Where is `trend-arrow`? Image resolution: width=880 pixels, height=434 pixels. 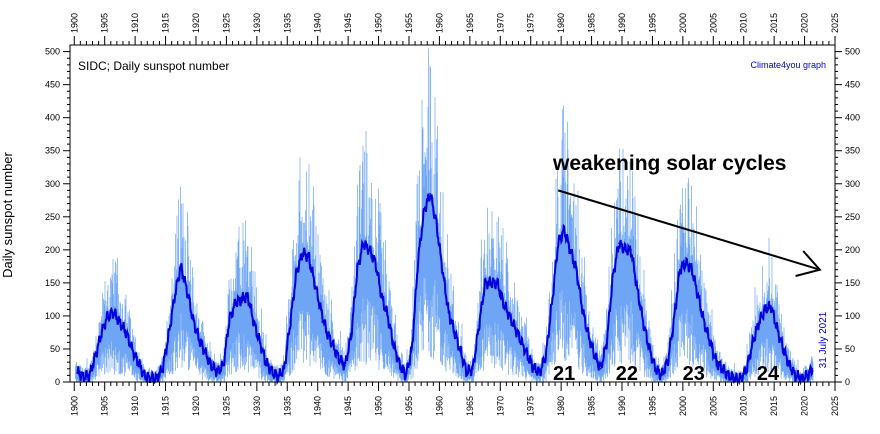
trend-arrow is located at coordinates (689, 233).